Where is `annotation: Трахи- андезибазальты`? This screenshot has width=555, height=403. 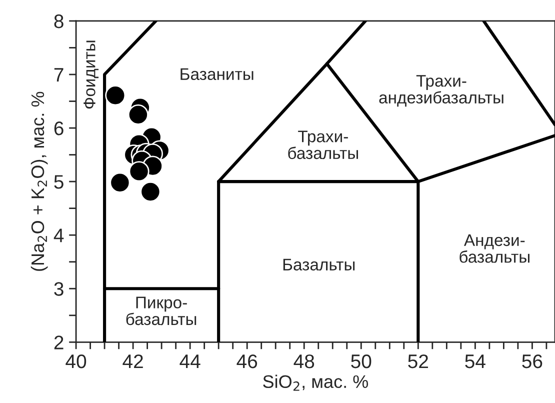
annotation: Трахи- андезибазальты is located at coordinates (441, 91).